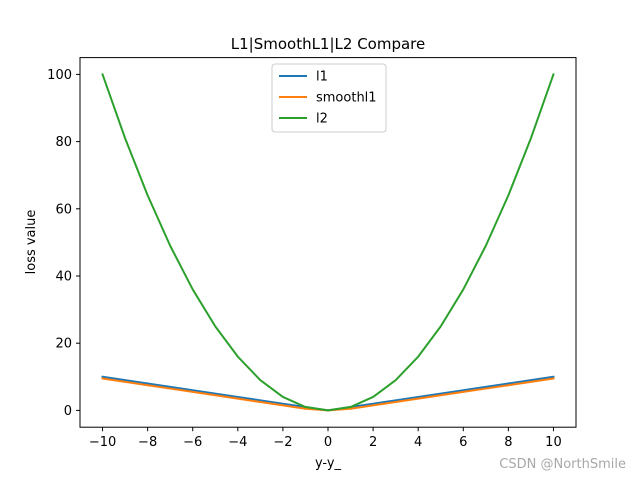 This screenshot has width=640, height=480. I want to click on x-tick-label: −6, so click(192, 442).